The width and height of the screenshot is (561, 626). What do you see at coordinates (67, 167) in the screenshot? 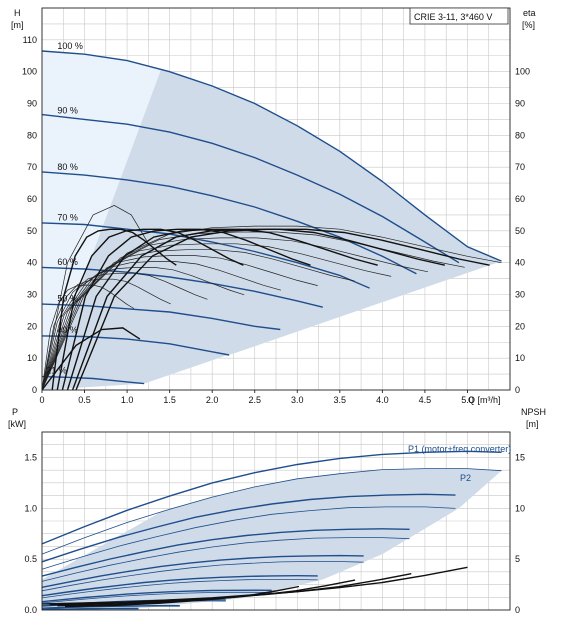
I see `speed-curve-label: 80 %` at bounding box center [67, 167].